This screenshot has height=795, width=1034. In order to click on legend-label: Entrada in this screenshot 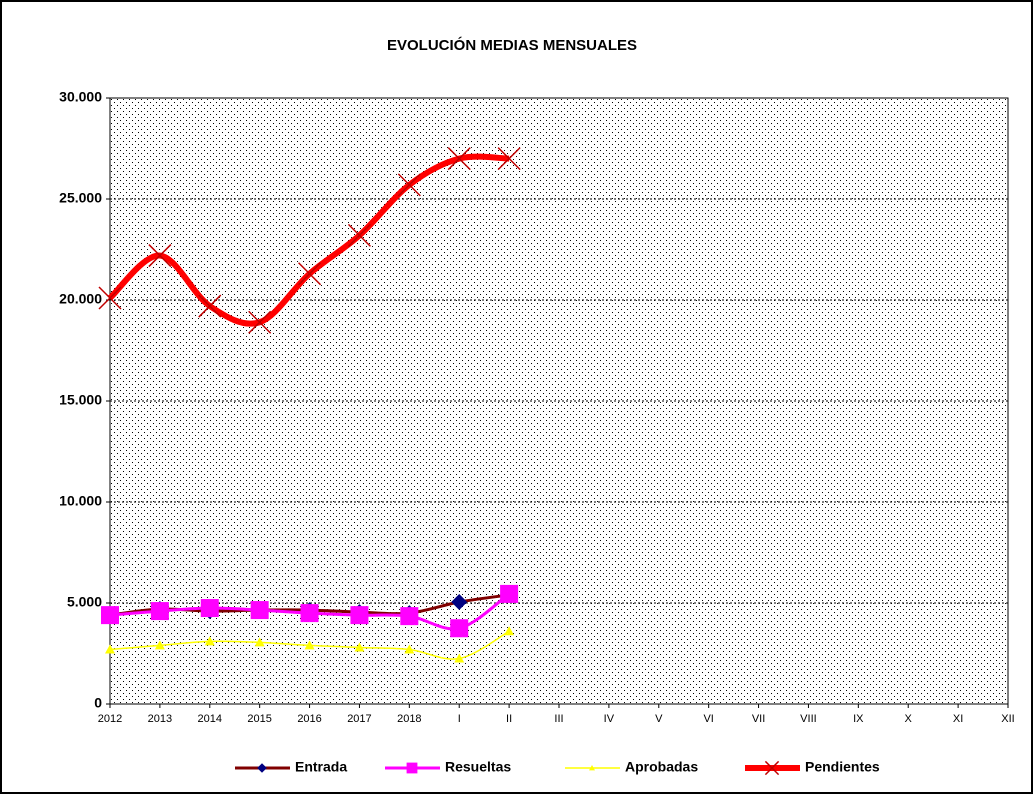, I will do `click(321, 767)`.